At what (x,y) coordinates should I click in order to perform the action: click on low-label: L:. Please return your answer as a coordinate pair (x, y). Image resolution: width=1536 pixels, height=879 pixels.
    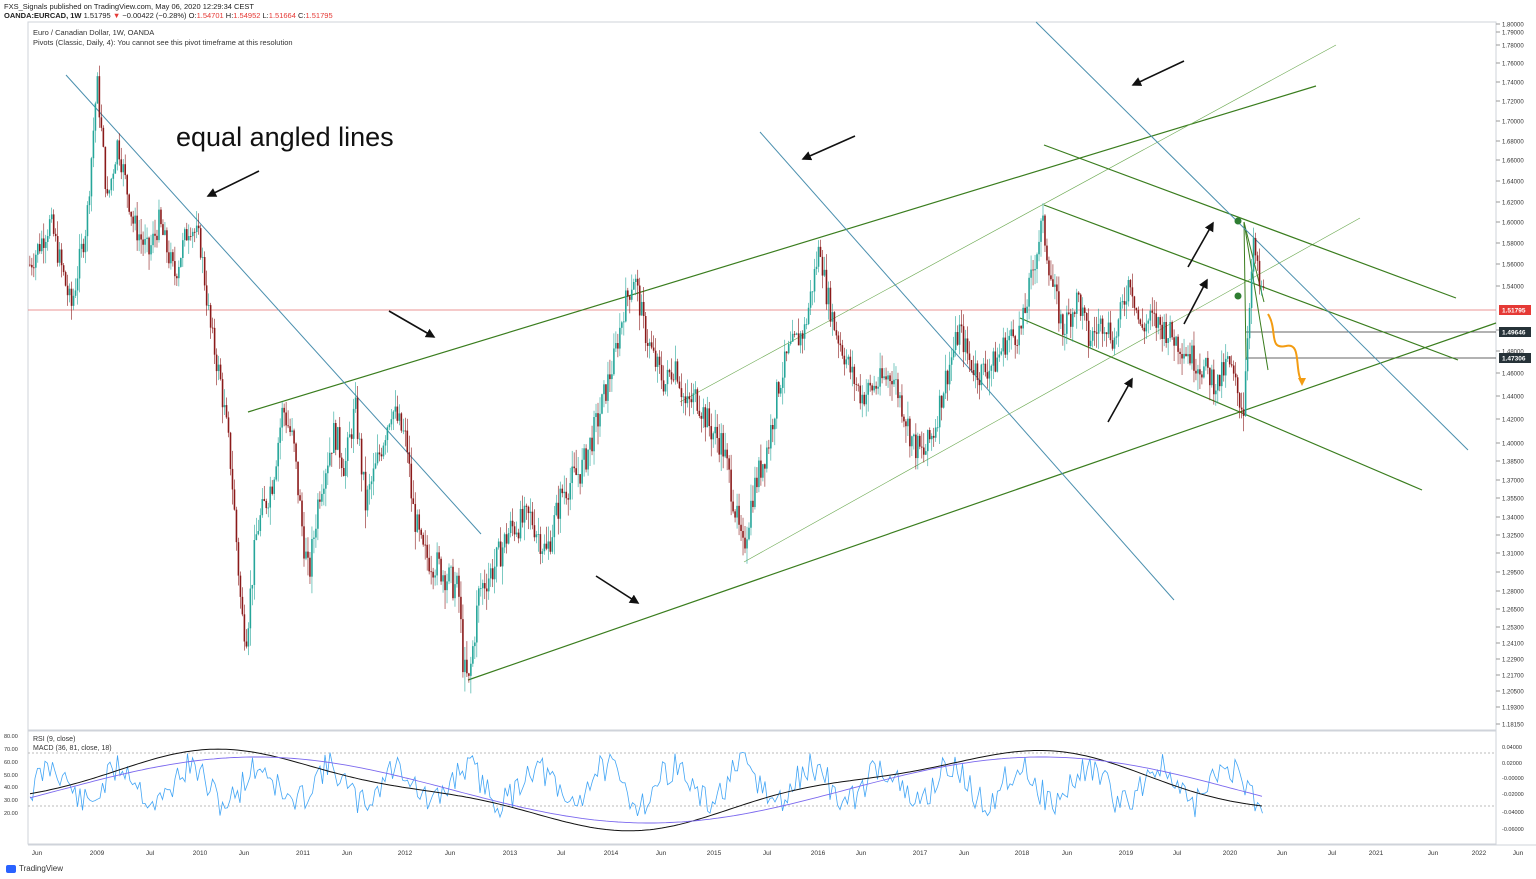
    Looking at the image, I should click on (265, 15).